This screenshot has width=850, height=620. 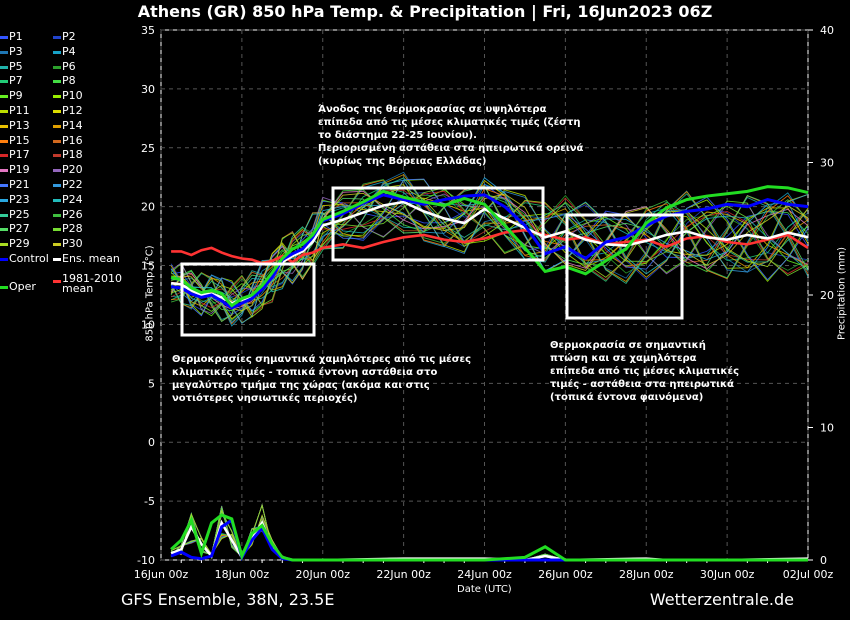 I want to click on model-info: GFS Ensemble, 38N, 23.5E, so click(x=228, y=599).